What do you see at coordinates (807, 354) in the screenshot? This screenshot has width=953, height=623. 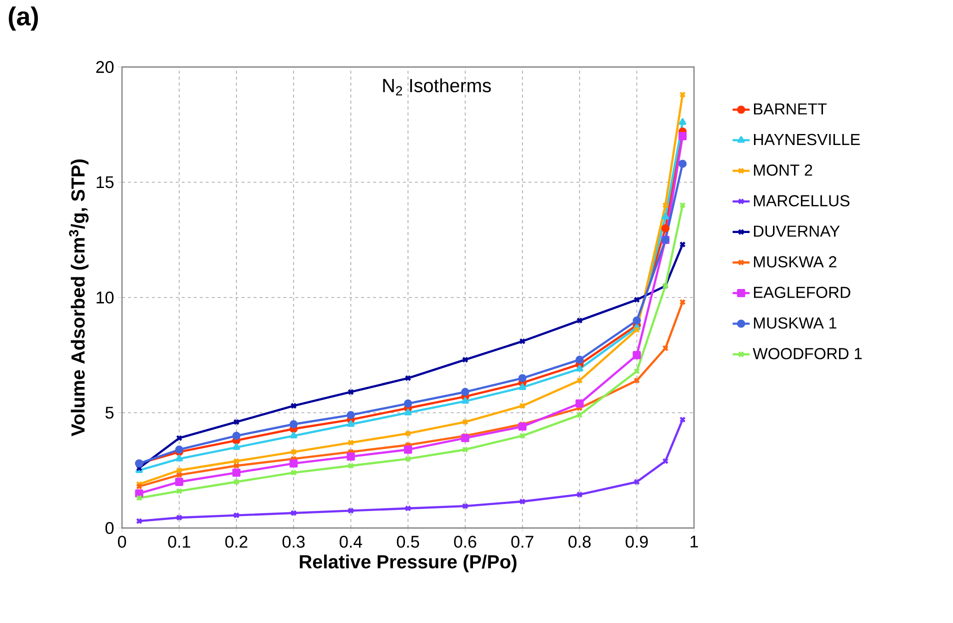 I see `legend-label: WOODFORD 1` at bounding box center [807, 354].